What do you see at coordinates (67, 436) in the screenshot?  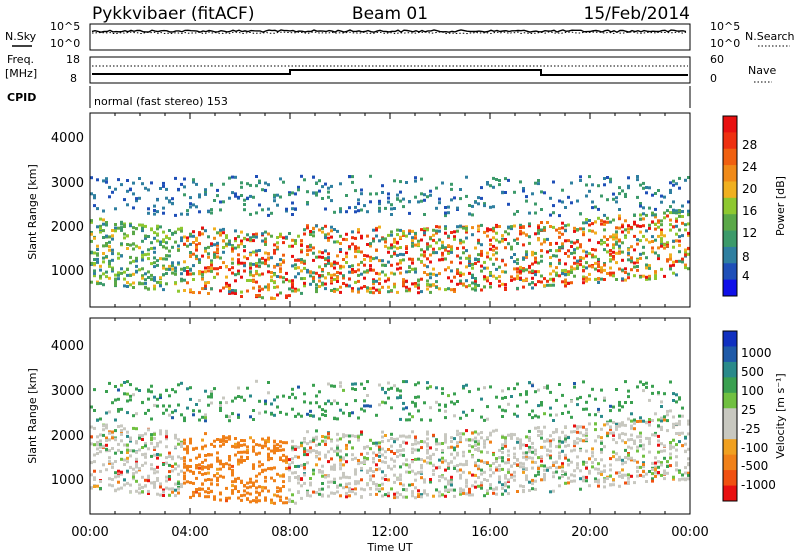 I see `velocity-y-tick-2000: 2000` at bounding box center [67, 436].